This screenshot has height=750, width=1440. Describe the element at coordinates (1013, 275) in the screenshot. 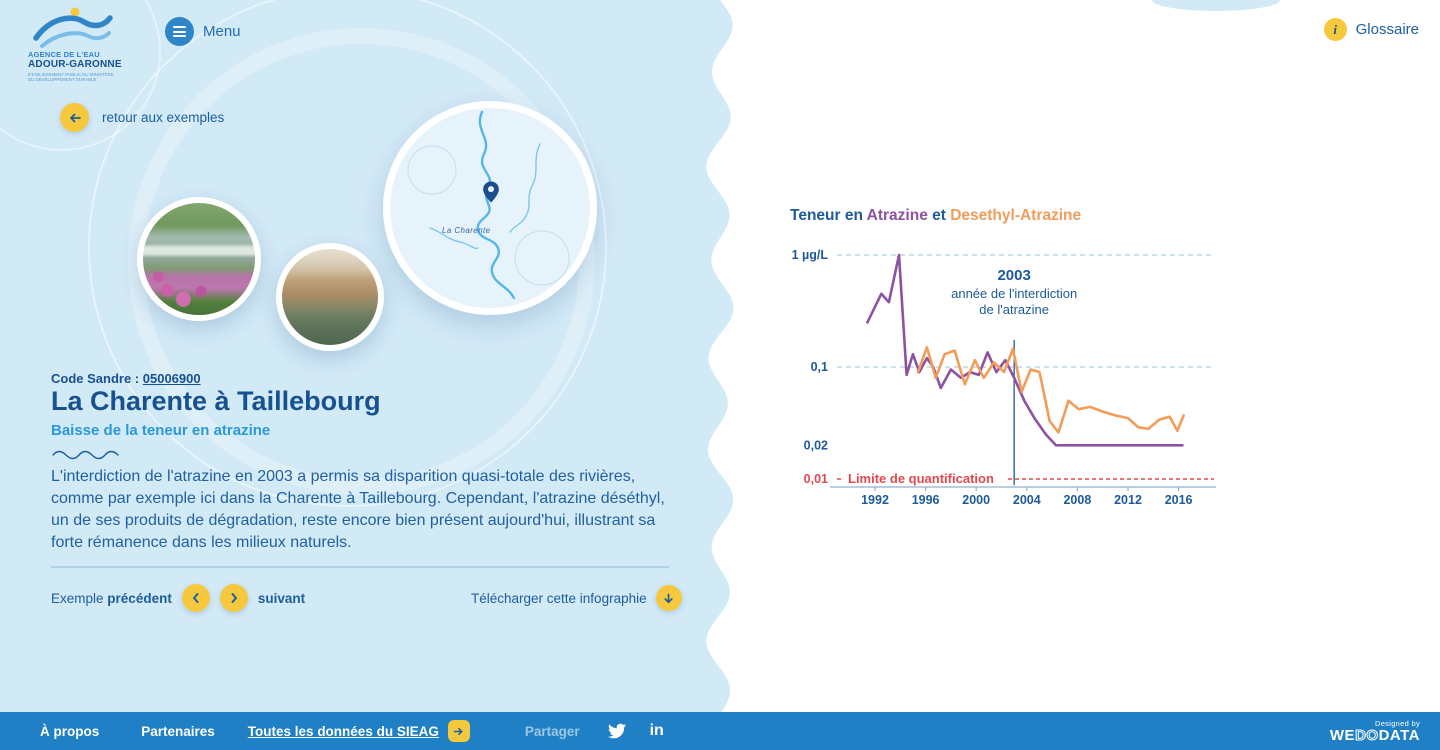

I see `annotation-year: 2003` at that location.